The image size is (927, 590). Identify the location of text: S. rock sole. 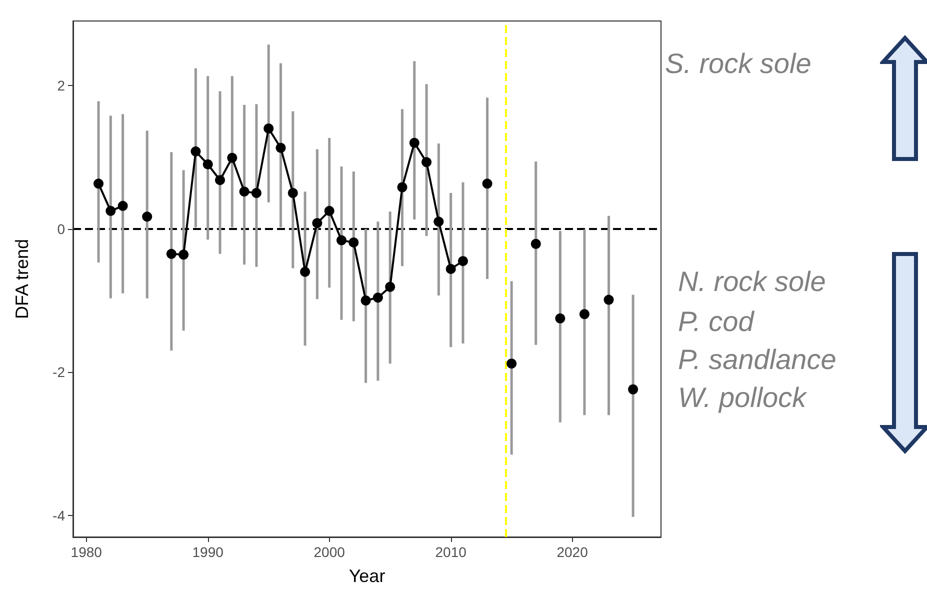
(738, 64).